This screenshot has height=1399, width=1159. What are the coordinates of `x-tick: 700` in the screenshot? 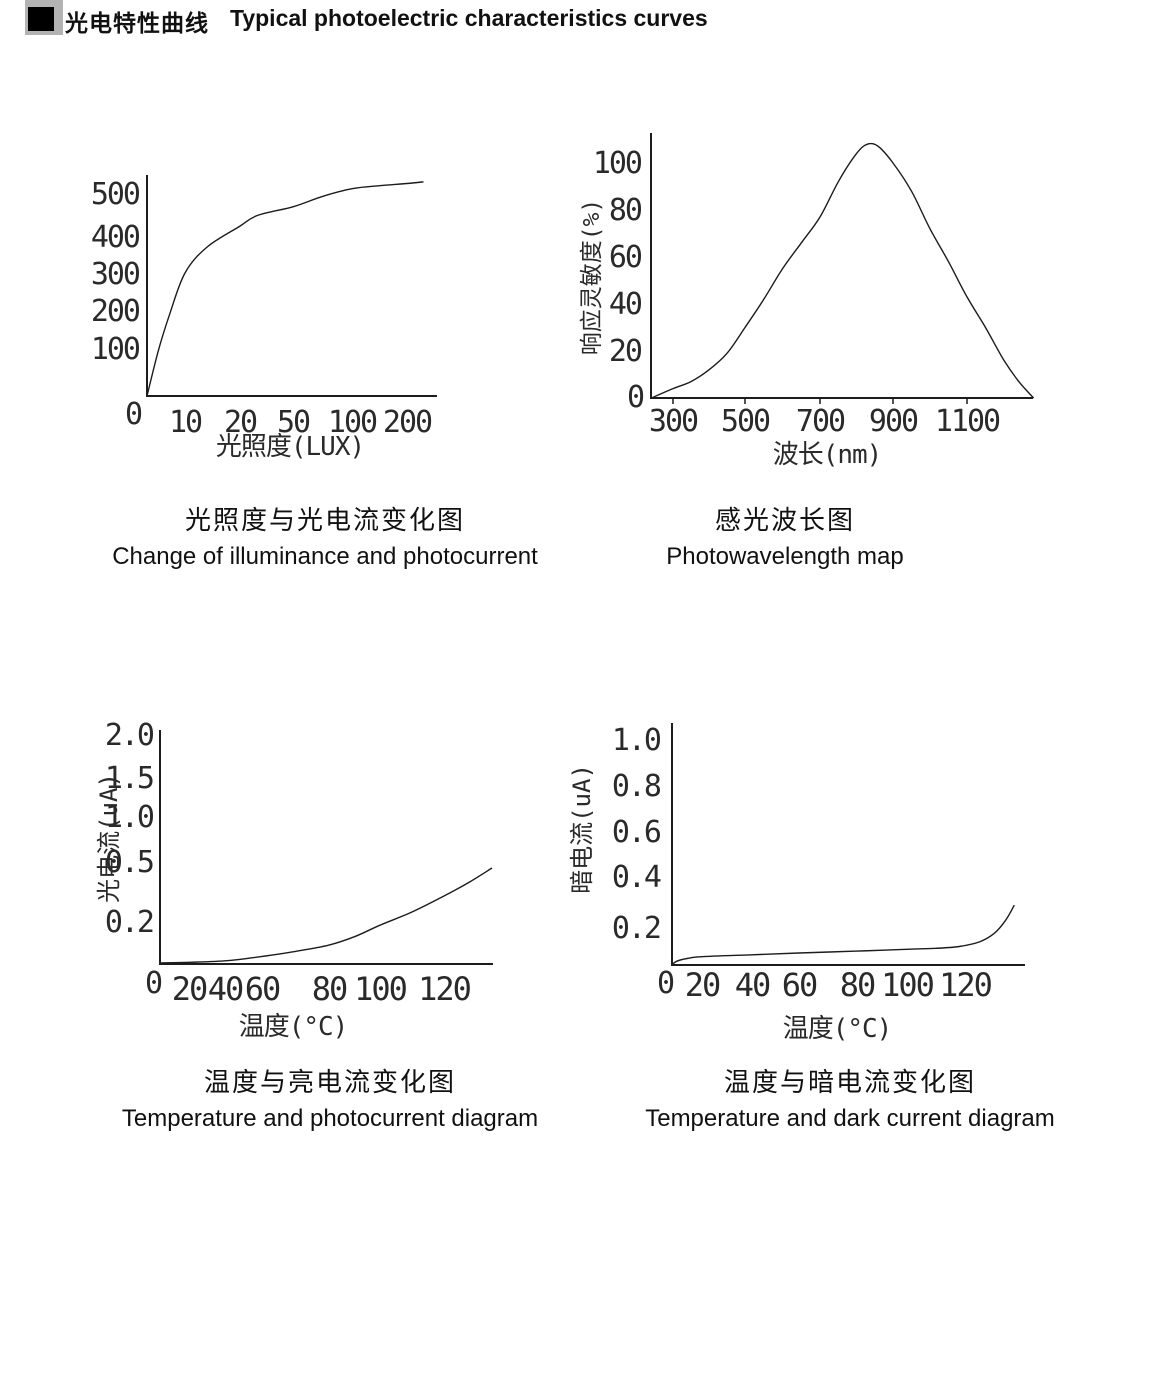 It's located at (820, 421).